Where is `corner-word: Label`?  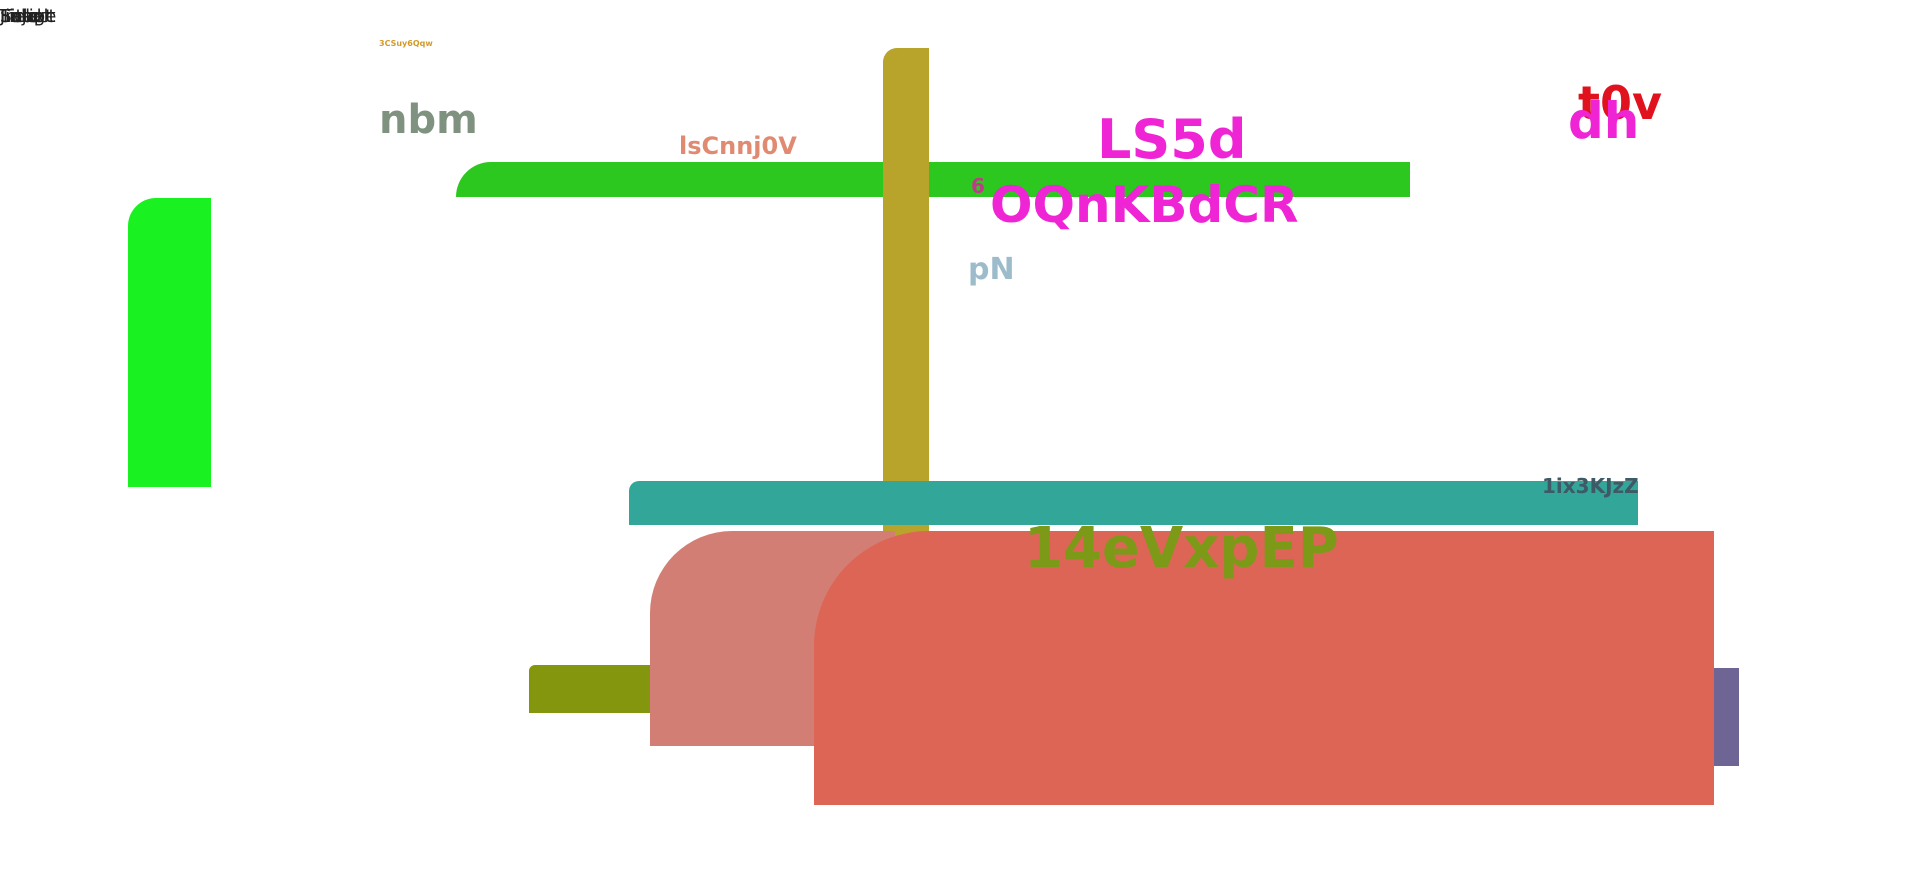 corner-word: Label is located at coordinates (24, 16).